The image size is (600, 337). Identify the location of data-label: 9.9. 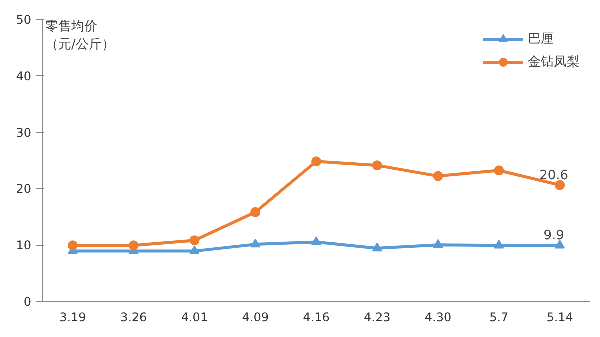
(554, 236).